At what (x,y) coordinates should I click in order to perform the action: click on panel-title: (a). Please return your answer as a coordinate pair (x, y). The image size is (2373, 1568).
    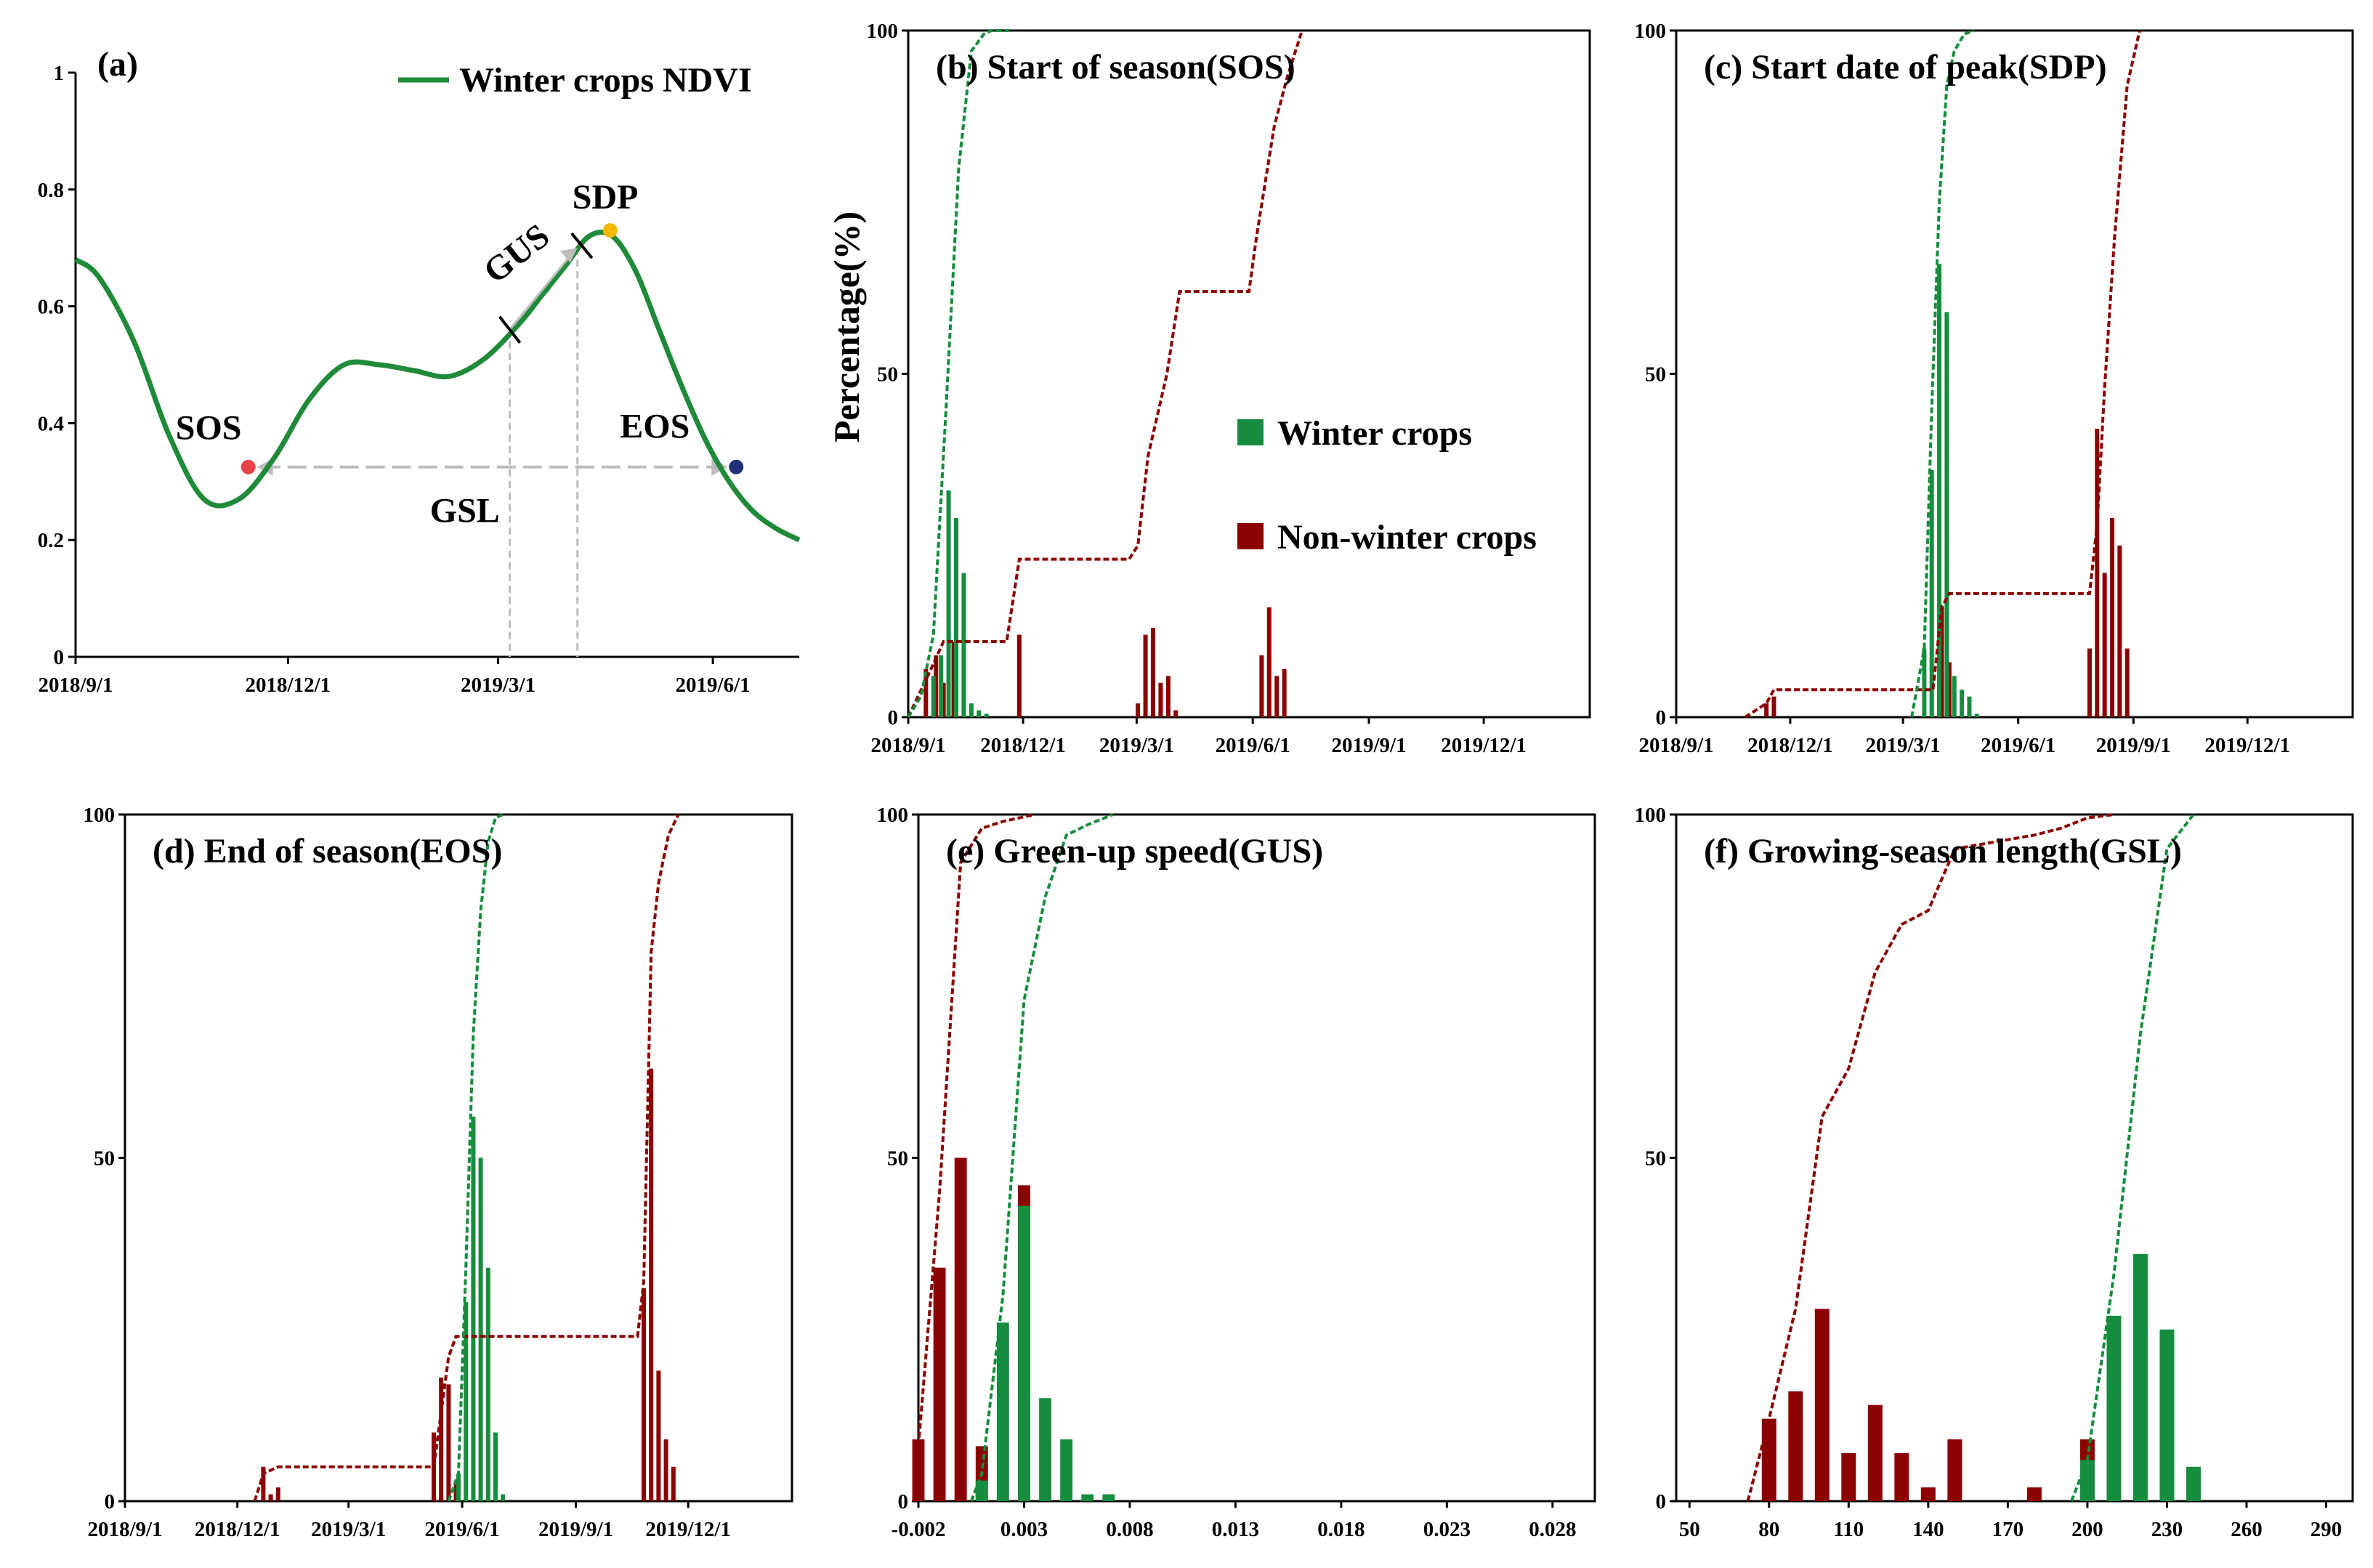
    Looking at the image, I should click on (117, 64).